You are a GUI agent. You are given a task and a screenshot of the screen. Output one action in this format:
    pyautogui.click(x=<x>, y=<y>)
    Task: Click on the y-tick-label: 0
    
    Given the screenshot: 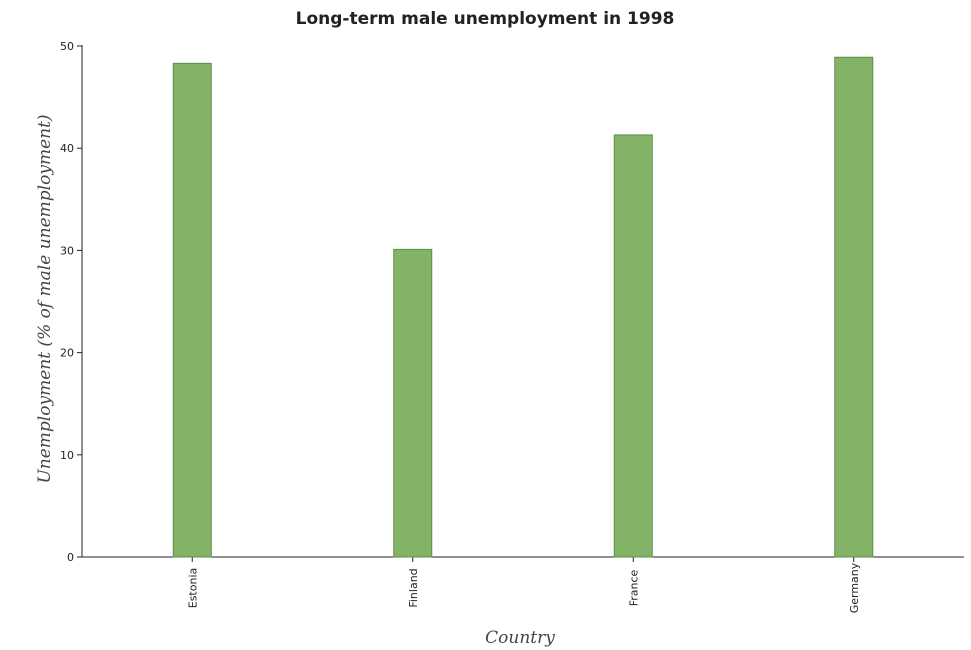 What is the action you would take?
    pyautogui.click(x=70, y=557)
    